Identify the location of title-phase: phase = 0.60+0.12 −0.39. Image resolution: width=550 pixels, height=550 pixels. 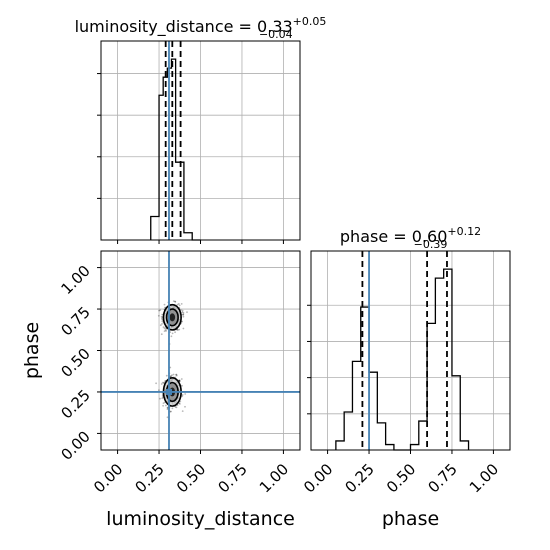
(410, 238).